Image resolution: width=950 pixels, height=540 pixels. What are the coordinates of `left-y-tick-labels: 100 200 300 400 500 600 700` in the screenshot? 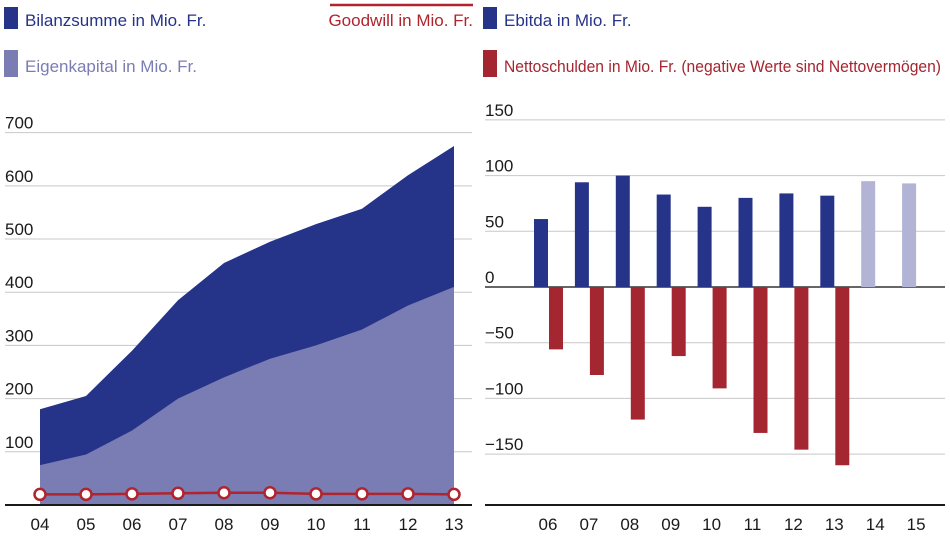 It's located at (19, 283).